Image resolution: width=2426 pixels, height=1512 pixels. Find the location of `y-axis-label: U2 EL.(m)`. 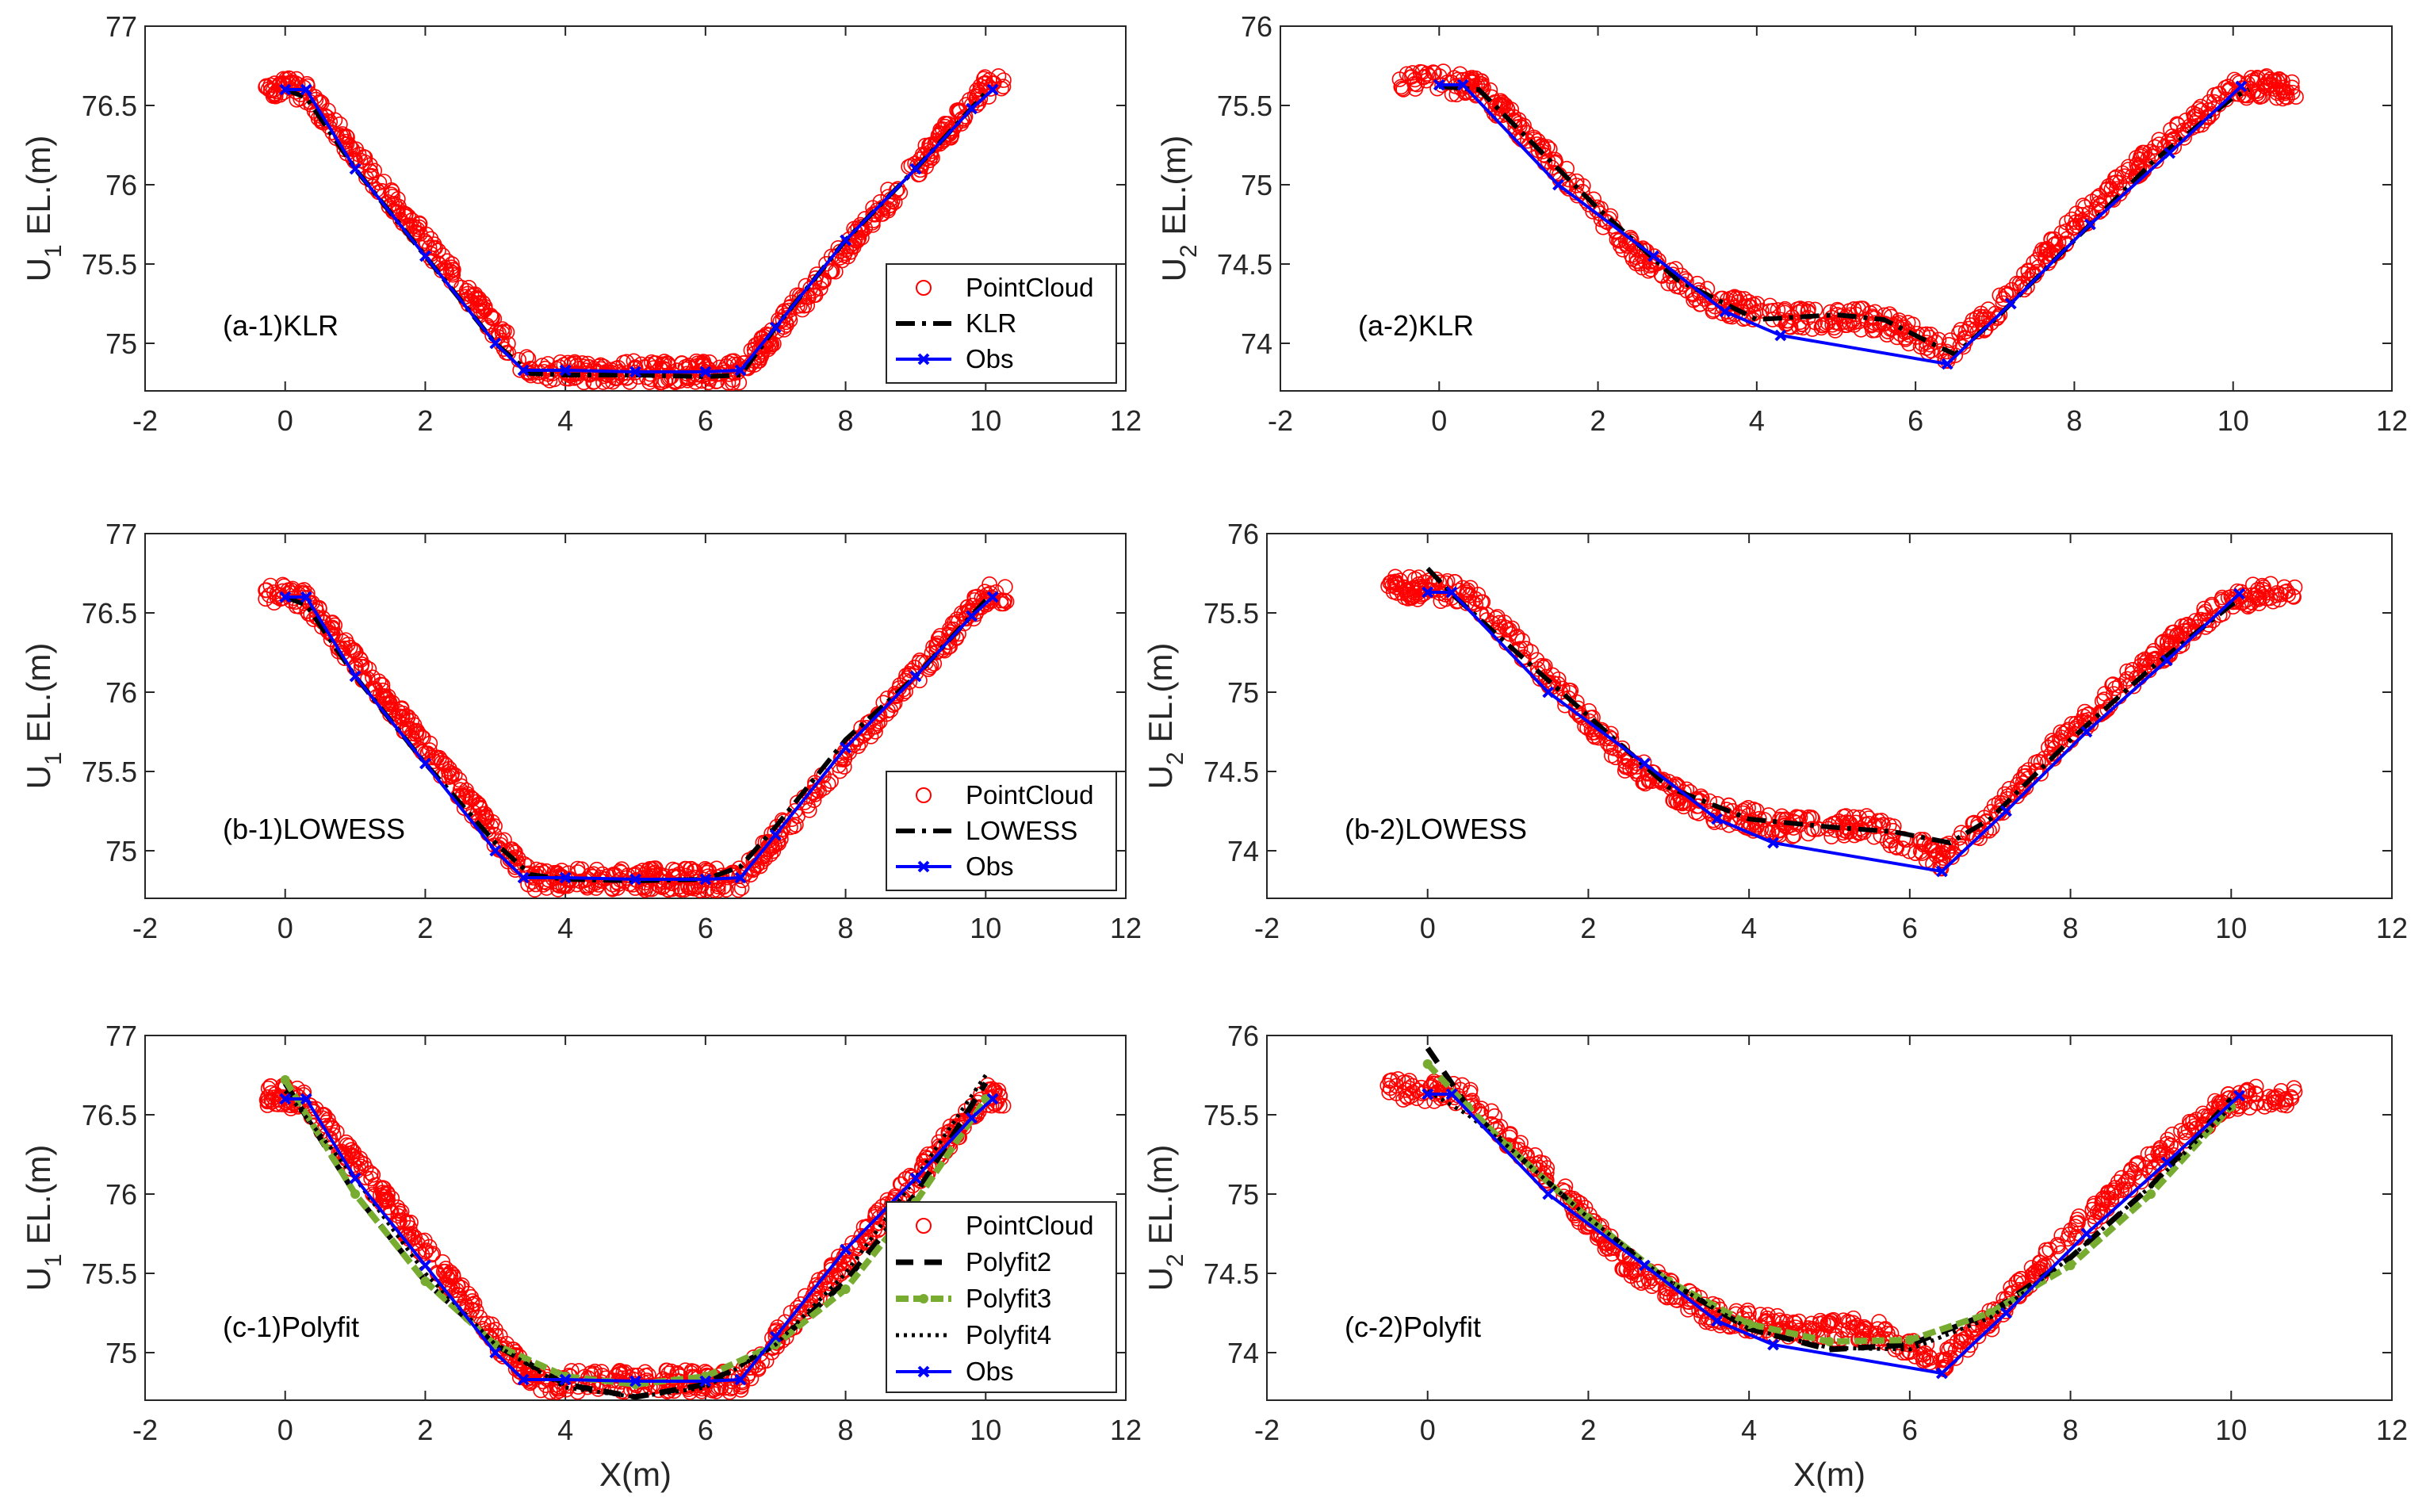

y-axis-label: U2 EL.(m) is located at coordinates (1165, 716).